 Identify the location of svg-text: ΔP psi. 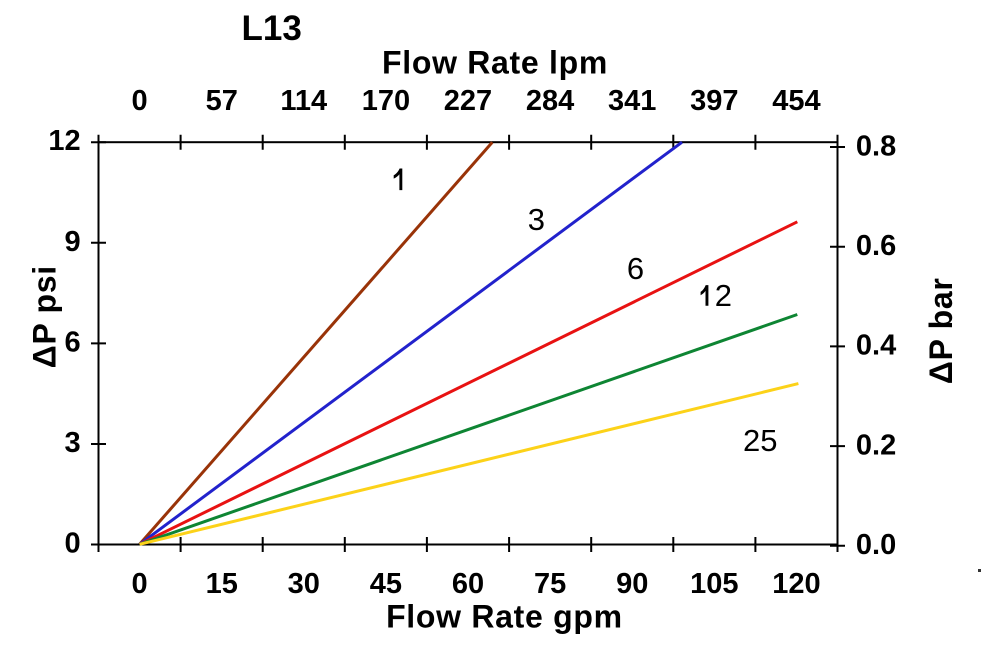
(45, 316).